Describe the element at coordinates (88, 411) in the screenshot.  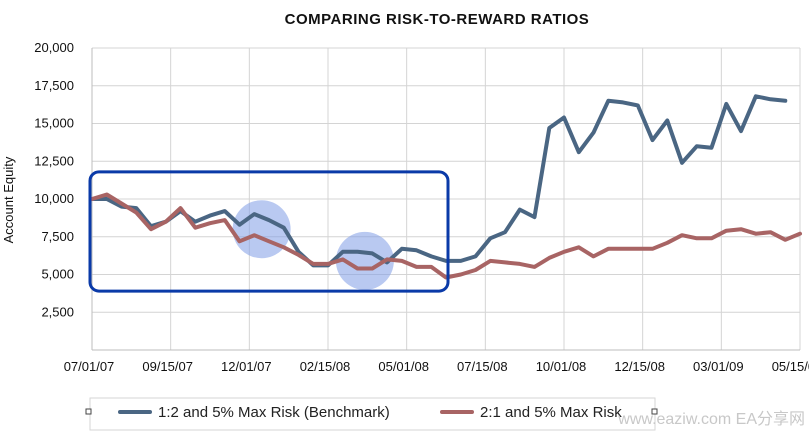
I see `legend-handle-left` at that location.